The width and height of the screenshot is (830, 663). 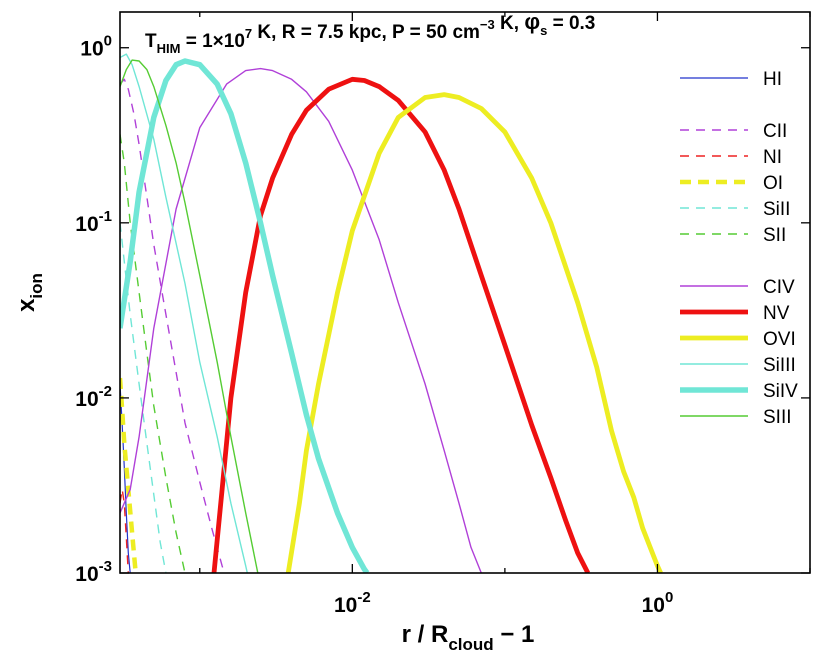 What do you see at coordinates (772, 79) in the screenshot?
I see `legend-label: HI` at bounding box center [772, 79].